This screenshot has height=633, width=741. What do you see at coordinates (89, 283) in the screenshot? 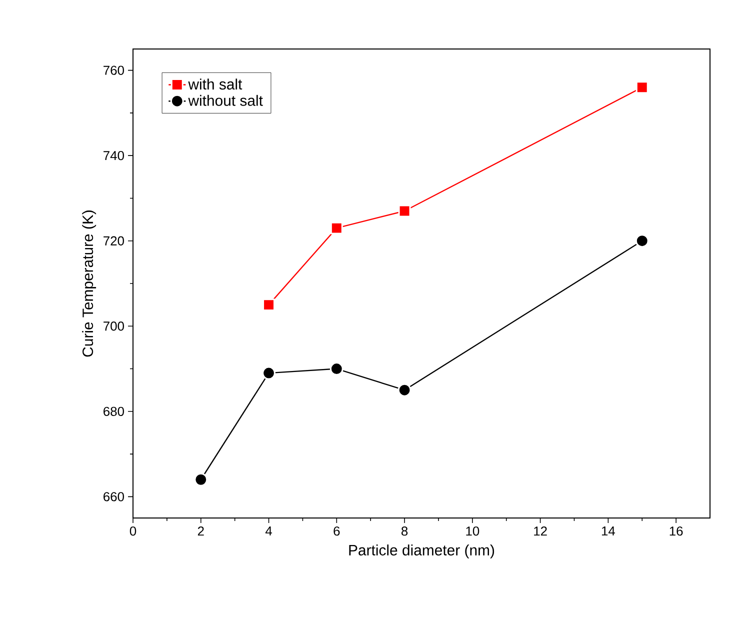
I see `y-axis-title: Curie Temperature (K)` at bounding box center [89, 283].